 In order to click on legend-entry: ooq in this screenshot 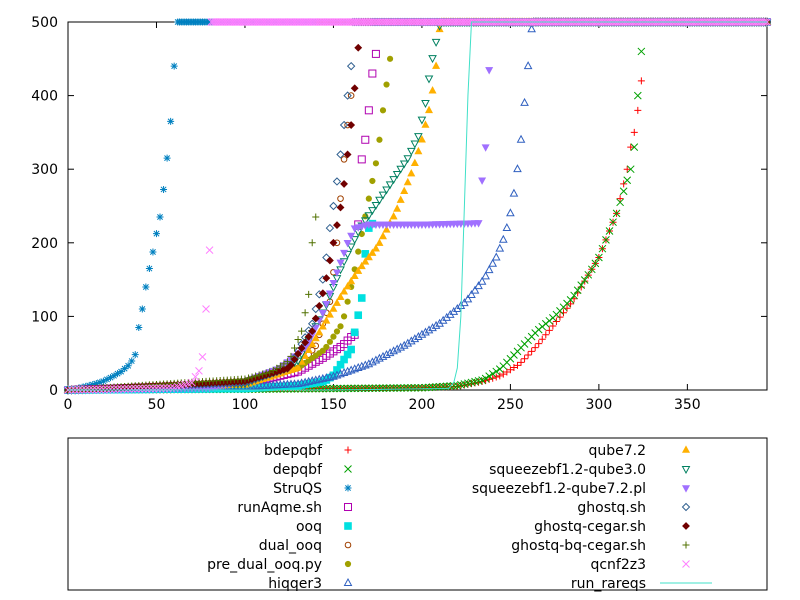, I will do `click(324, 527)`.